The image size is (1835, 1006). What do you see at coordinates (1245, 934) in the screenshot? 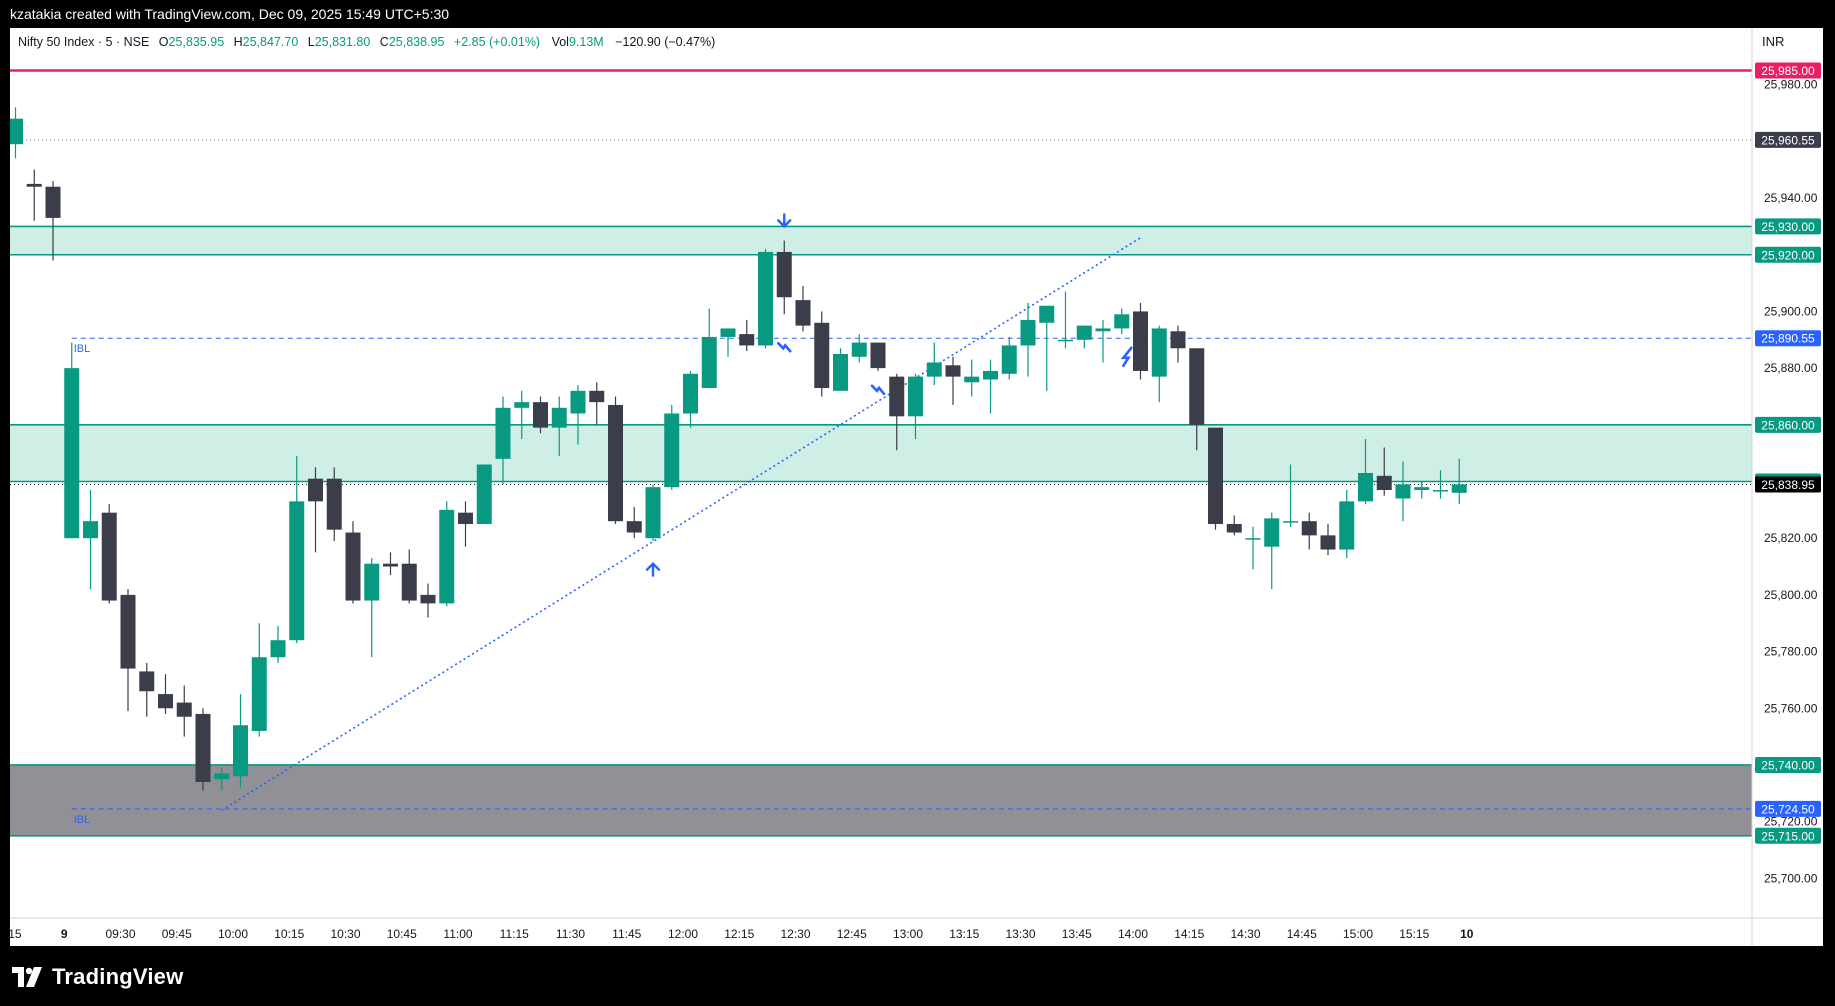
I see `x-tick-label: 14:30` at bounding box center [1245, 934].